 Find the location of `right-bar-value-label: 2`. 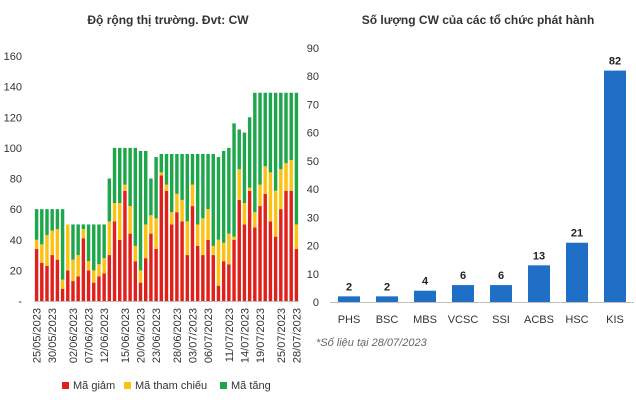

right-bar-value-label: 2 is located at coordinates (387, 287).